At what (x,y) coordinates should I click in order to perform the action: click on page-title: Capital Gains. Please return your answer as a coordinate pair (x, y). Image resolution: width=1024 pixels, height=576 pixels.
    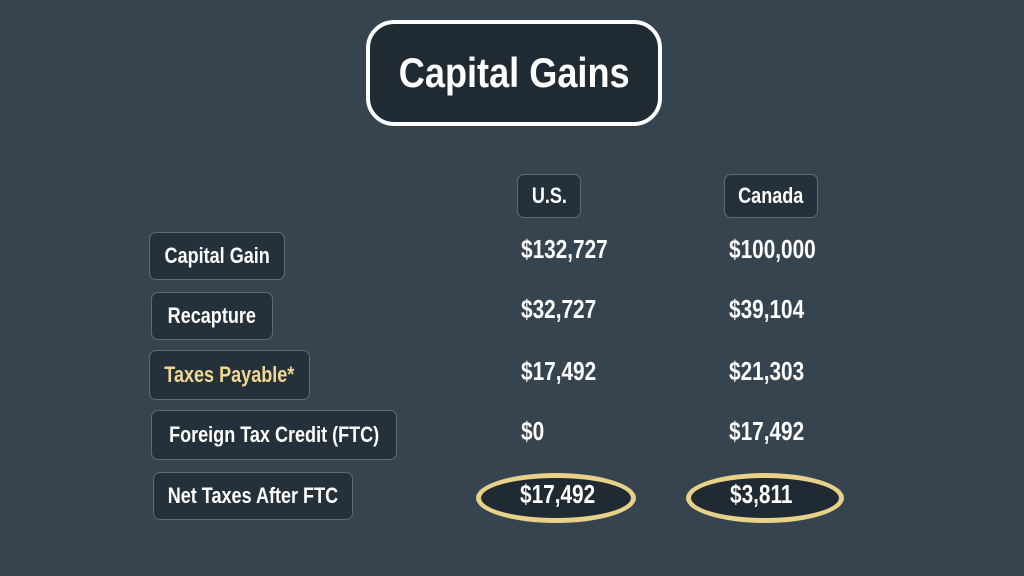
    Looking at the image, I should click on (514, 72).